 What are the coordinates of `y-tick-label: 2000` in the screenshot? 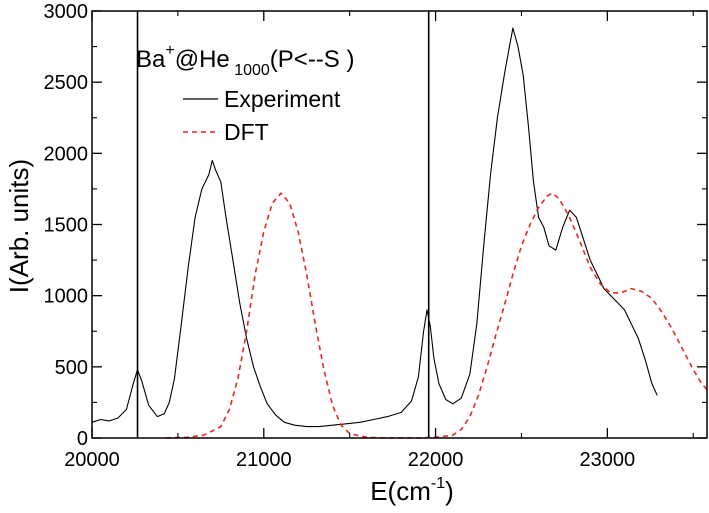 It's located at (66, 154).